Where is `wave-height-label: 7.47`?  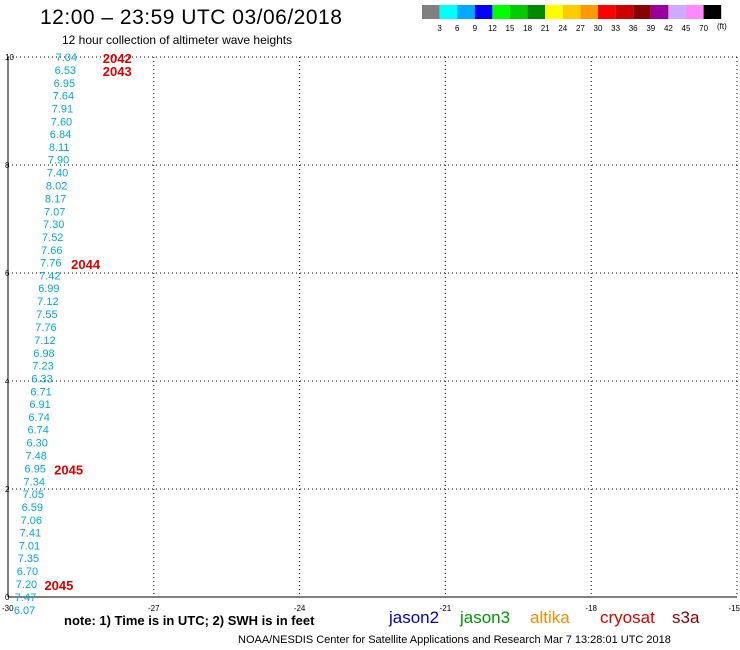 wave-height-label: 7.47 is located at coordinates (25, 598).